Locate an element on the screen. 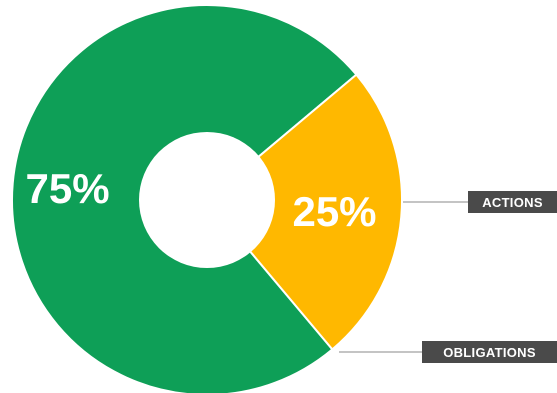 The height and width of the screenshot is (393, 557). legend-label-actions: ACTIONS is located at coordinates (512, 202).